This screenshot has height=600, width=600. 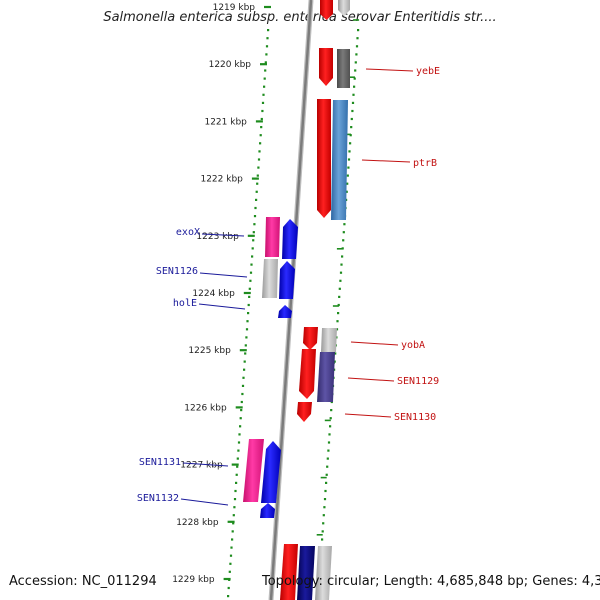 I want to click on gene-label-yebe: yebE, so click(x=428, y=71).